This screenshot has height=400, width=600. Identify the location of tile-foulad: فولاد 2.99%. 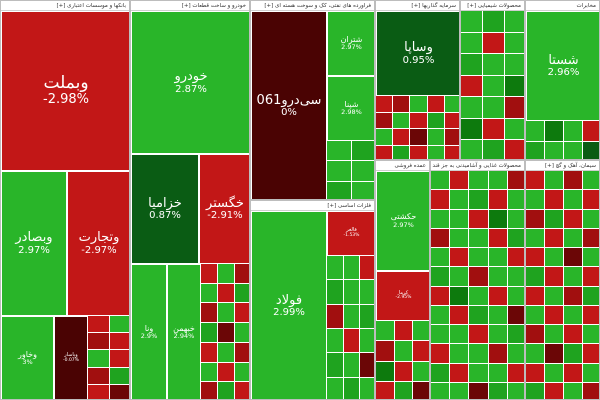
(289, 305).